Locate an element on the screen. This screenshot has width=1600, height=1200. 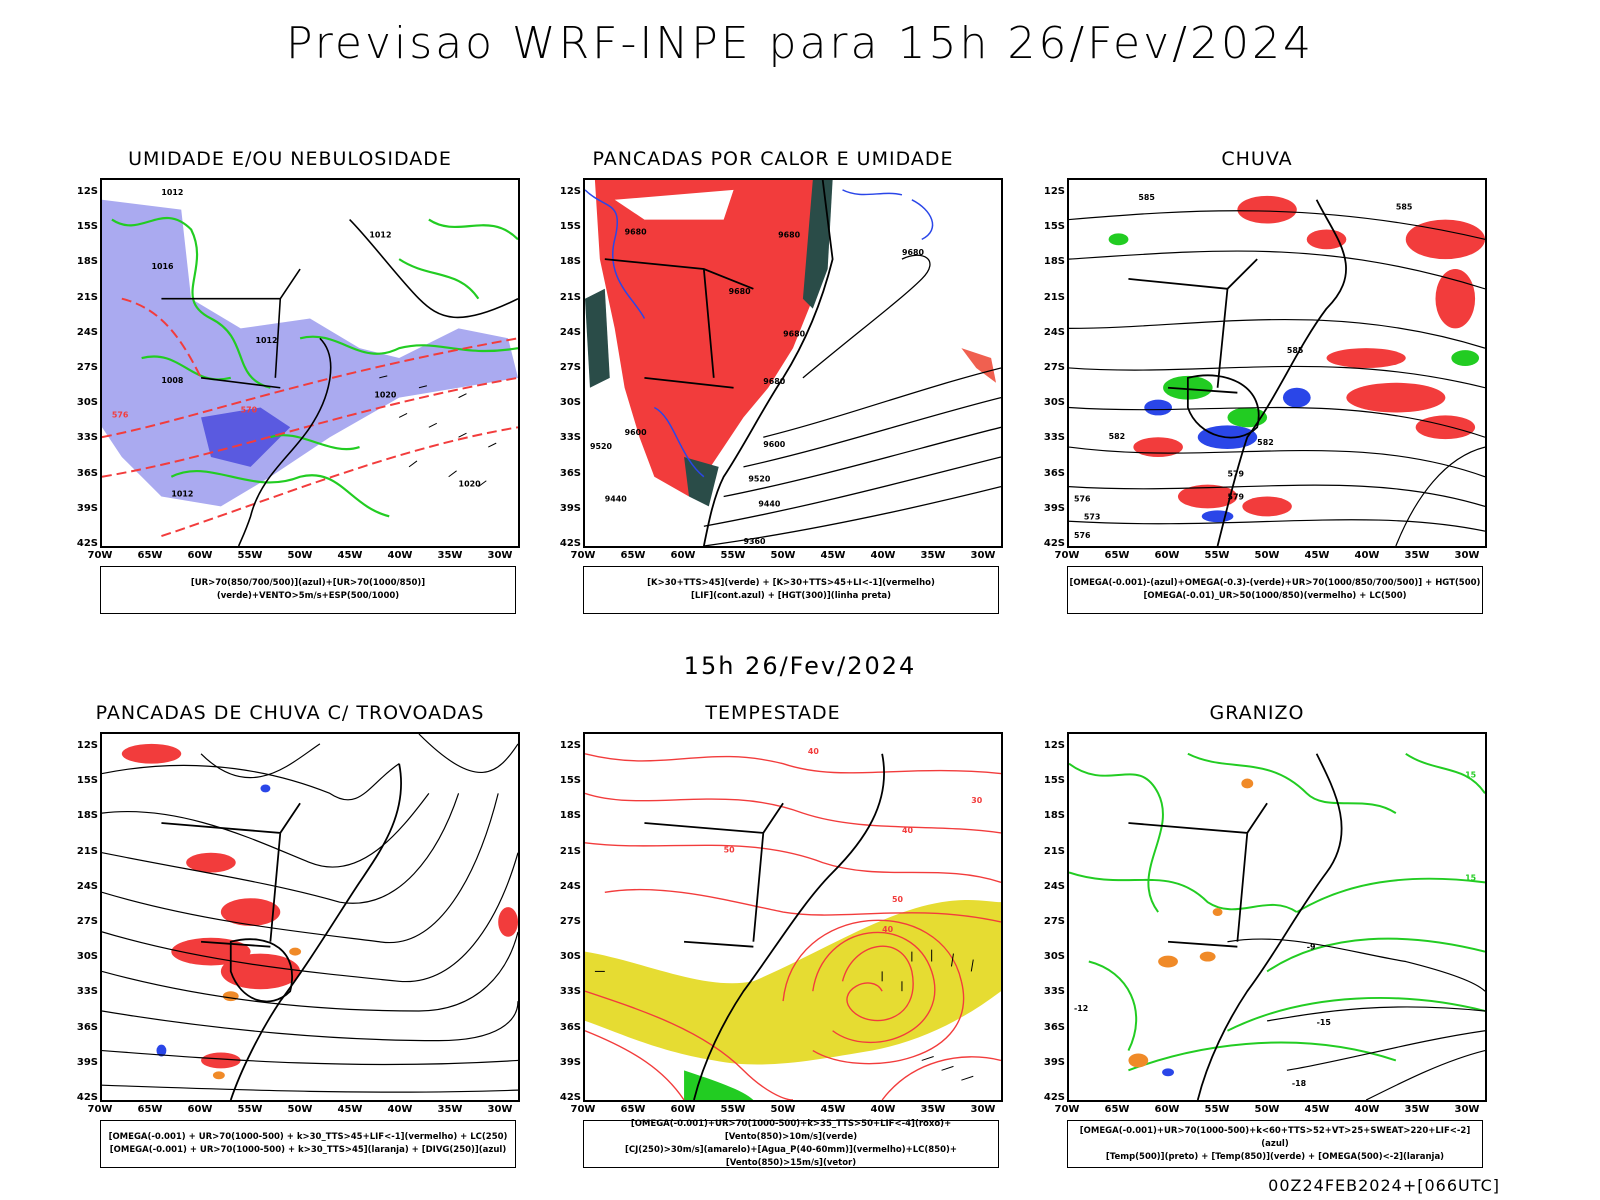
panel-title: UMIDADE E/OU NEBULOSIDADE is located at coordinates (290, 159).